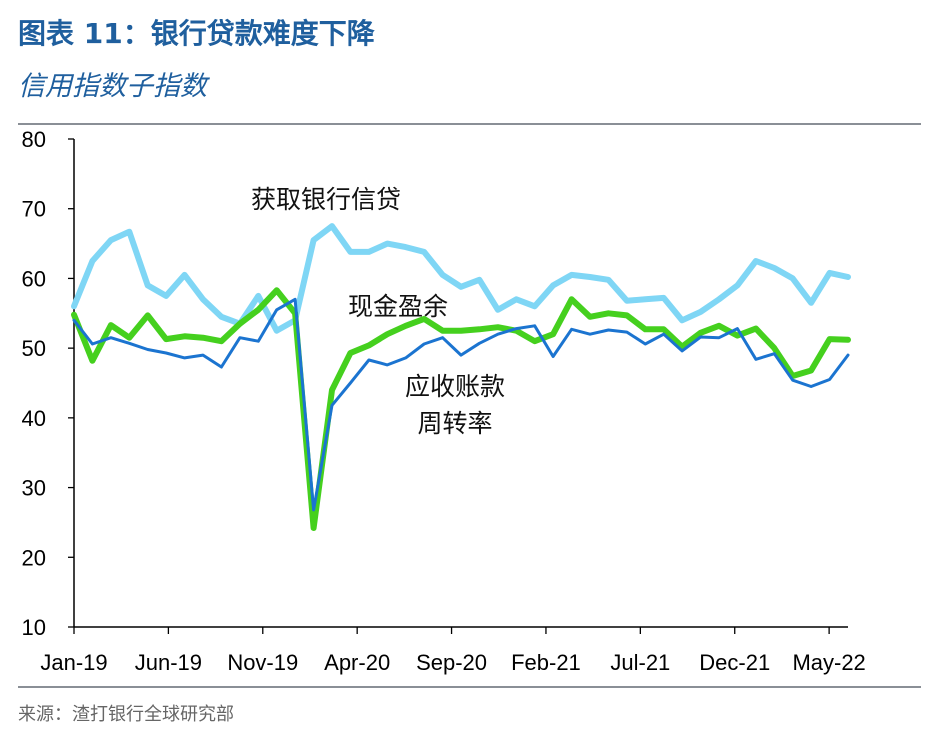  I want to click on y-tick-label: 80, so click(34, 139).